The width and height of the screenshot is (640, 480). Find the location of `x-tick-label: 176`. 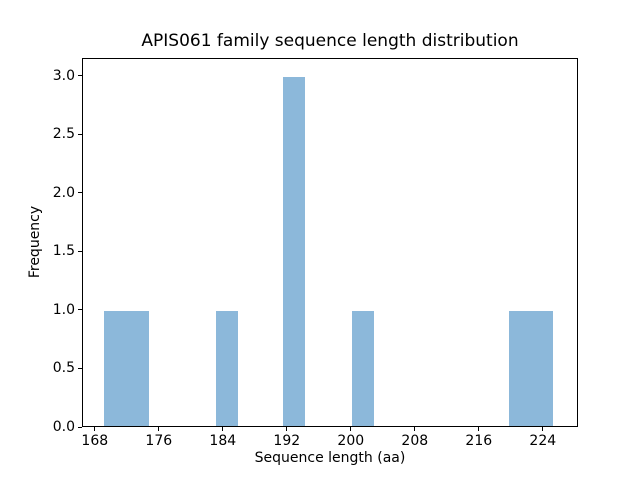

x-tick-label: 176 is located at coordinates (159, 441).